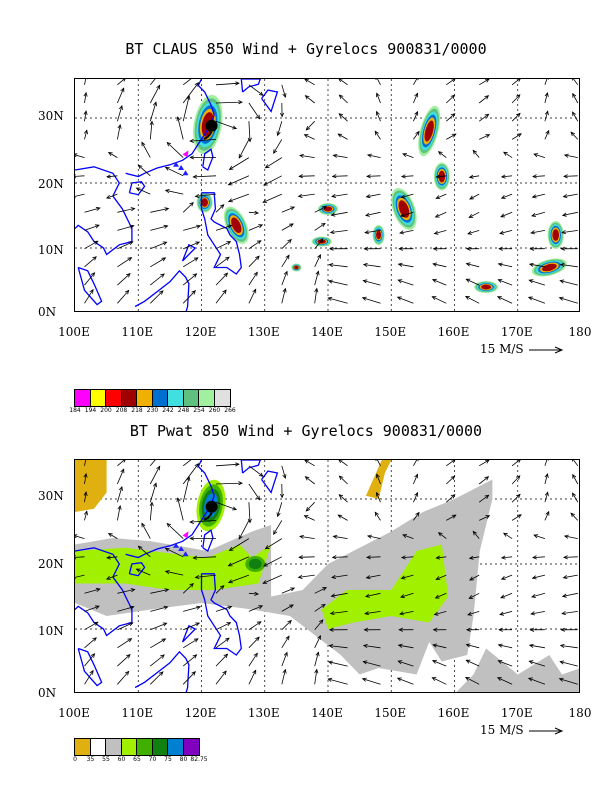 This screenshot has width=612, height=792. I want to click on panel-2-xlabel: 120E, so click(200, 713).